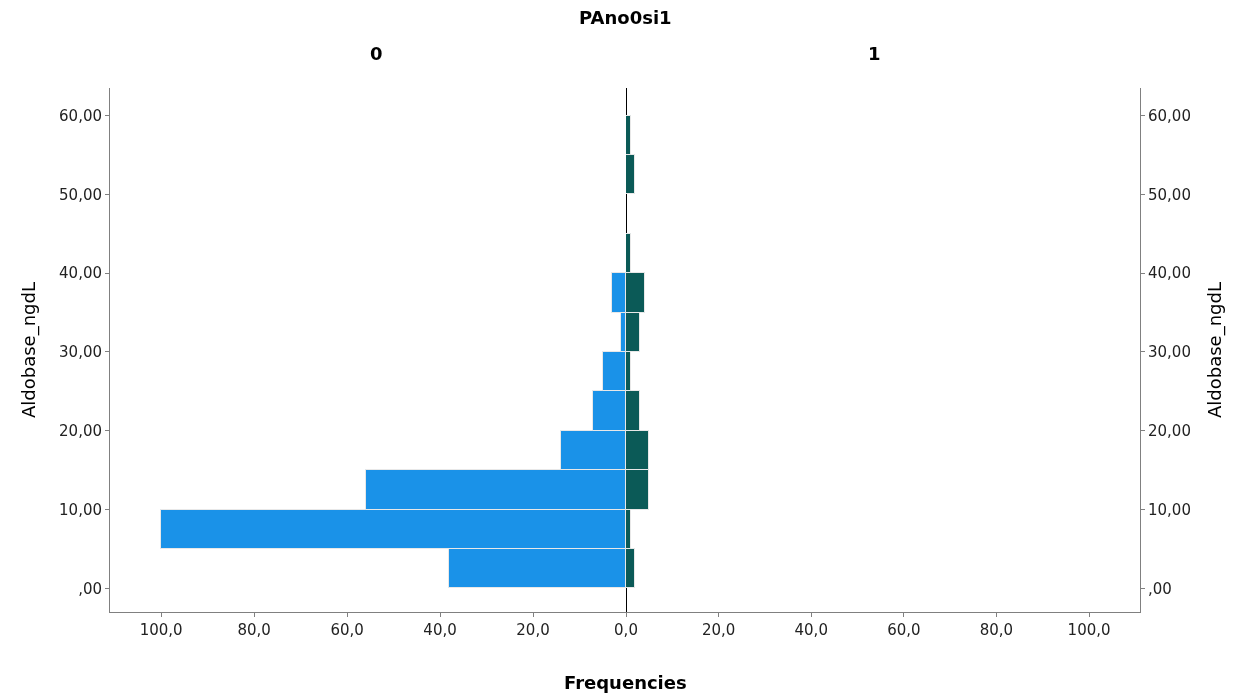 The image size is (1254, 698). I want to click on x-tick-label: 0,0, so click(626, 630).